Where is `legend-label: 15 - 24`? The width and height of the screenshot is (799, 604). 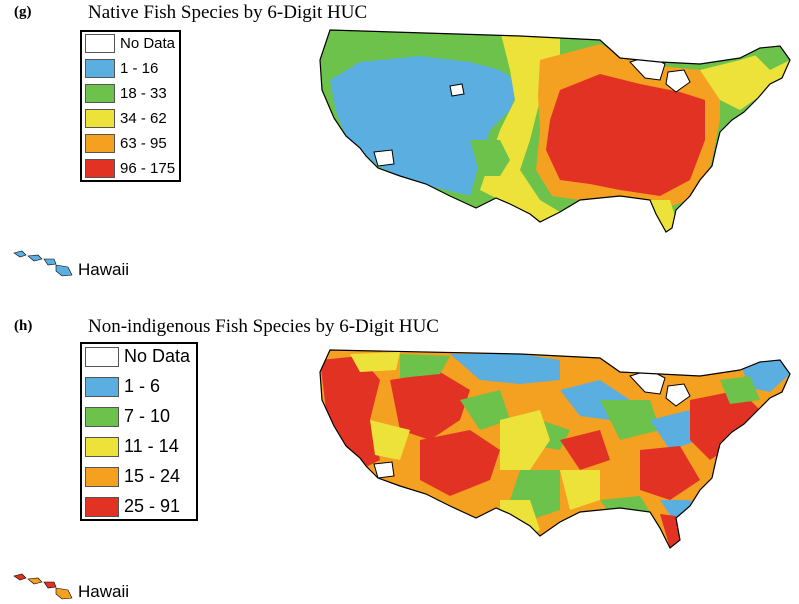 legend-label: 15 - 24 is located at coordinates (152, 476).